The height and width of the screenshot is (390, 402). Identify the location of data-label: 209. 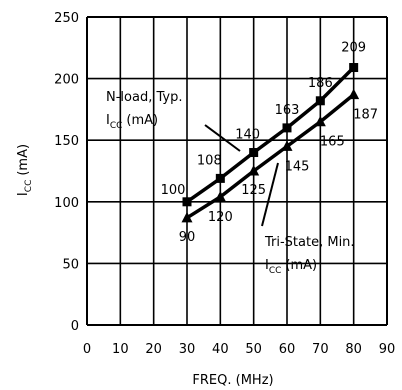
(353, 48).